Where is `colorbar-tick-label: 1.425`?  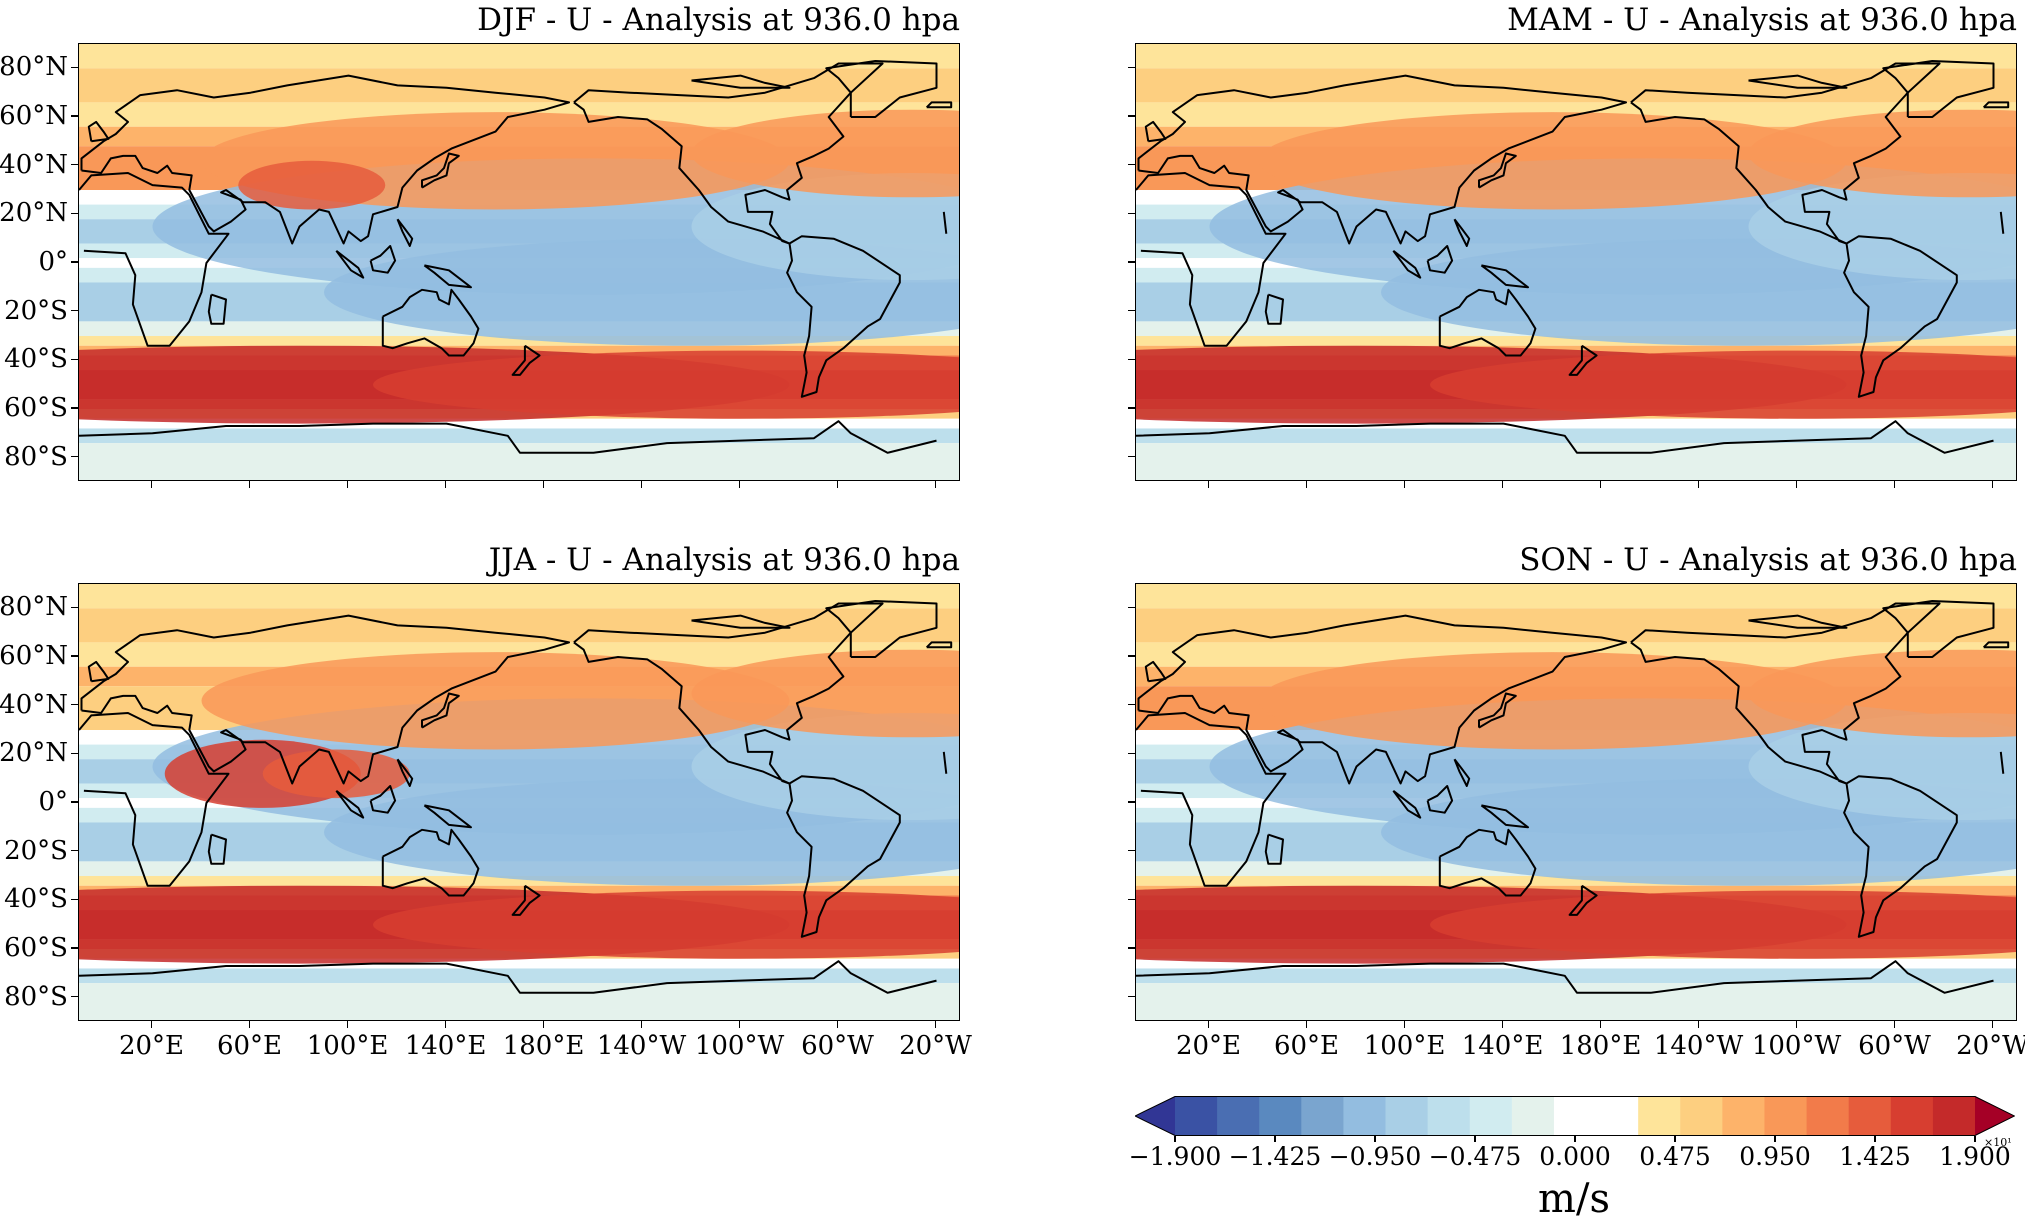 colorbar-tick-label: 1.425 is located at coordinates (1875, 1156).